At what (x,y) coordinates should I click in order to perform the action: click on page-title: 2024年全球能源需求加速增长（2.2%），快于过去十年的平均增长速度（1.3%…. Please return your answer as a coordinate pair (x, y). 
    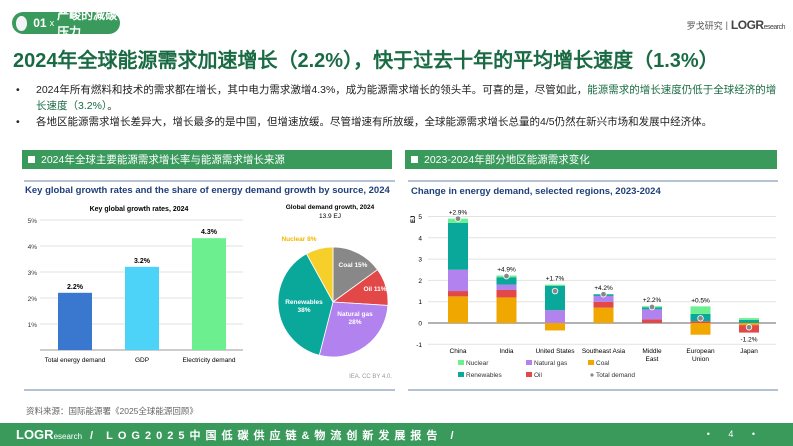
    Looking at the image, I should click on (366, 61).